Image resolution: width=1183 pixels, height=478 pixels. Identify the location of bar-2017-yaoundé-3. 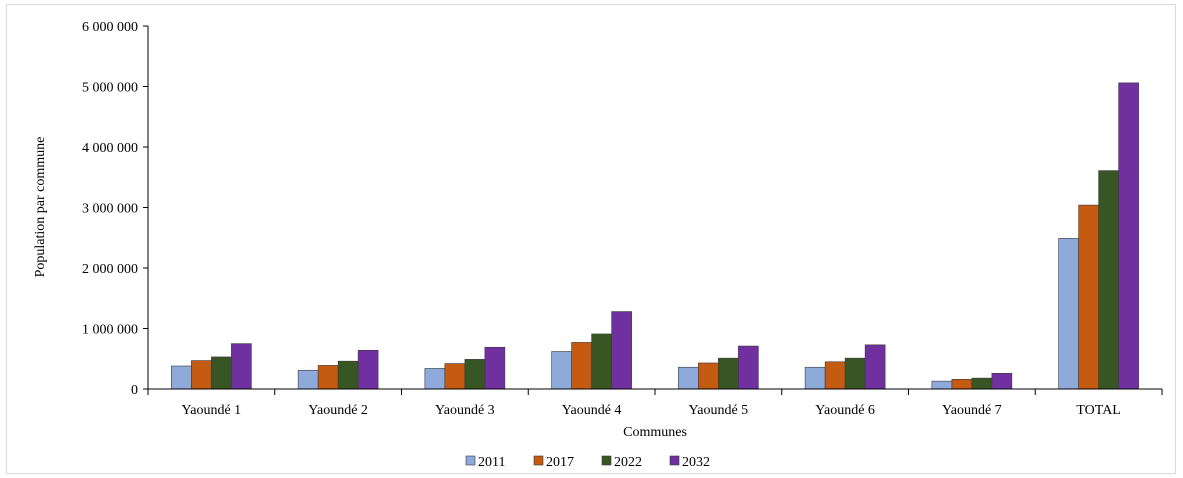
(455, 376).